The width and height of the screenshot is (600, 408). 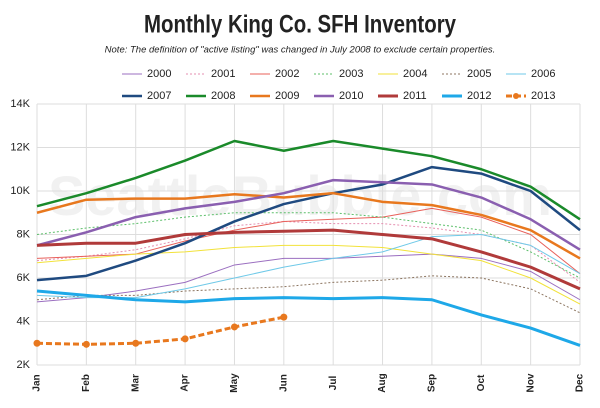 I want to click on y-tick-label: 4K, so click(x=24, y=321).